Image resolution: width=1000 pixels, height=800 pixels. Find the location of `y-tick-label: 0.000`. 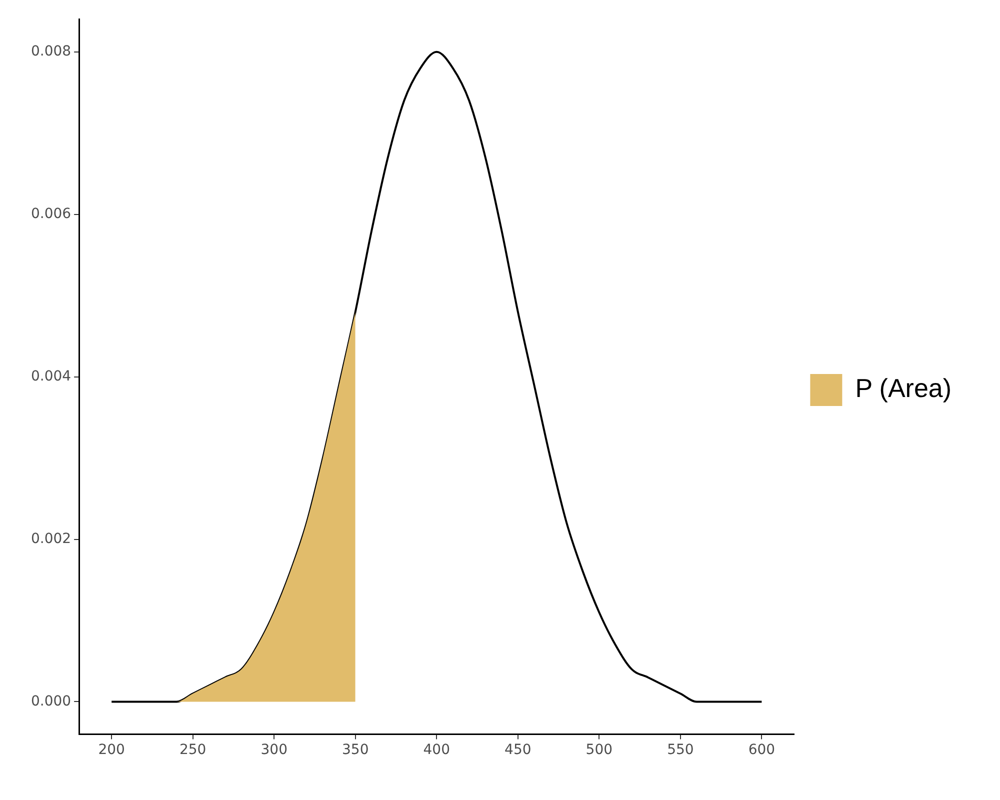

y-tick-label: 0.000 is located at coordinates (51, 701).